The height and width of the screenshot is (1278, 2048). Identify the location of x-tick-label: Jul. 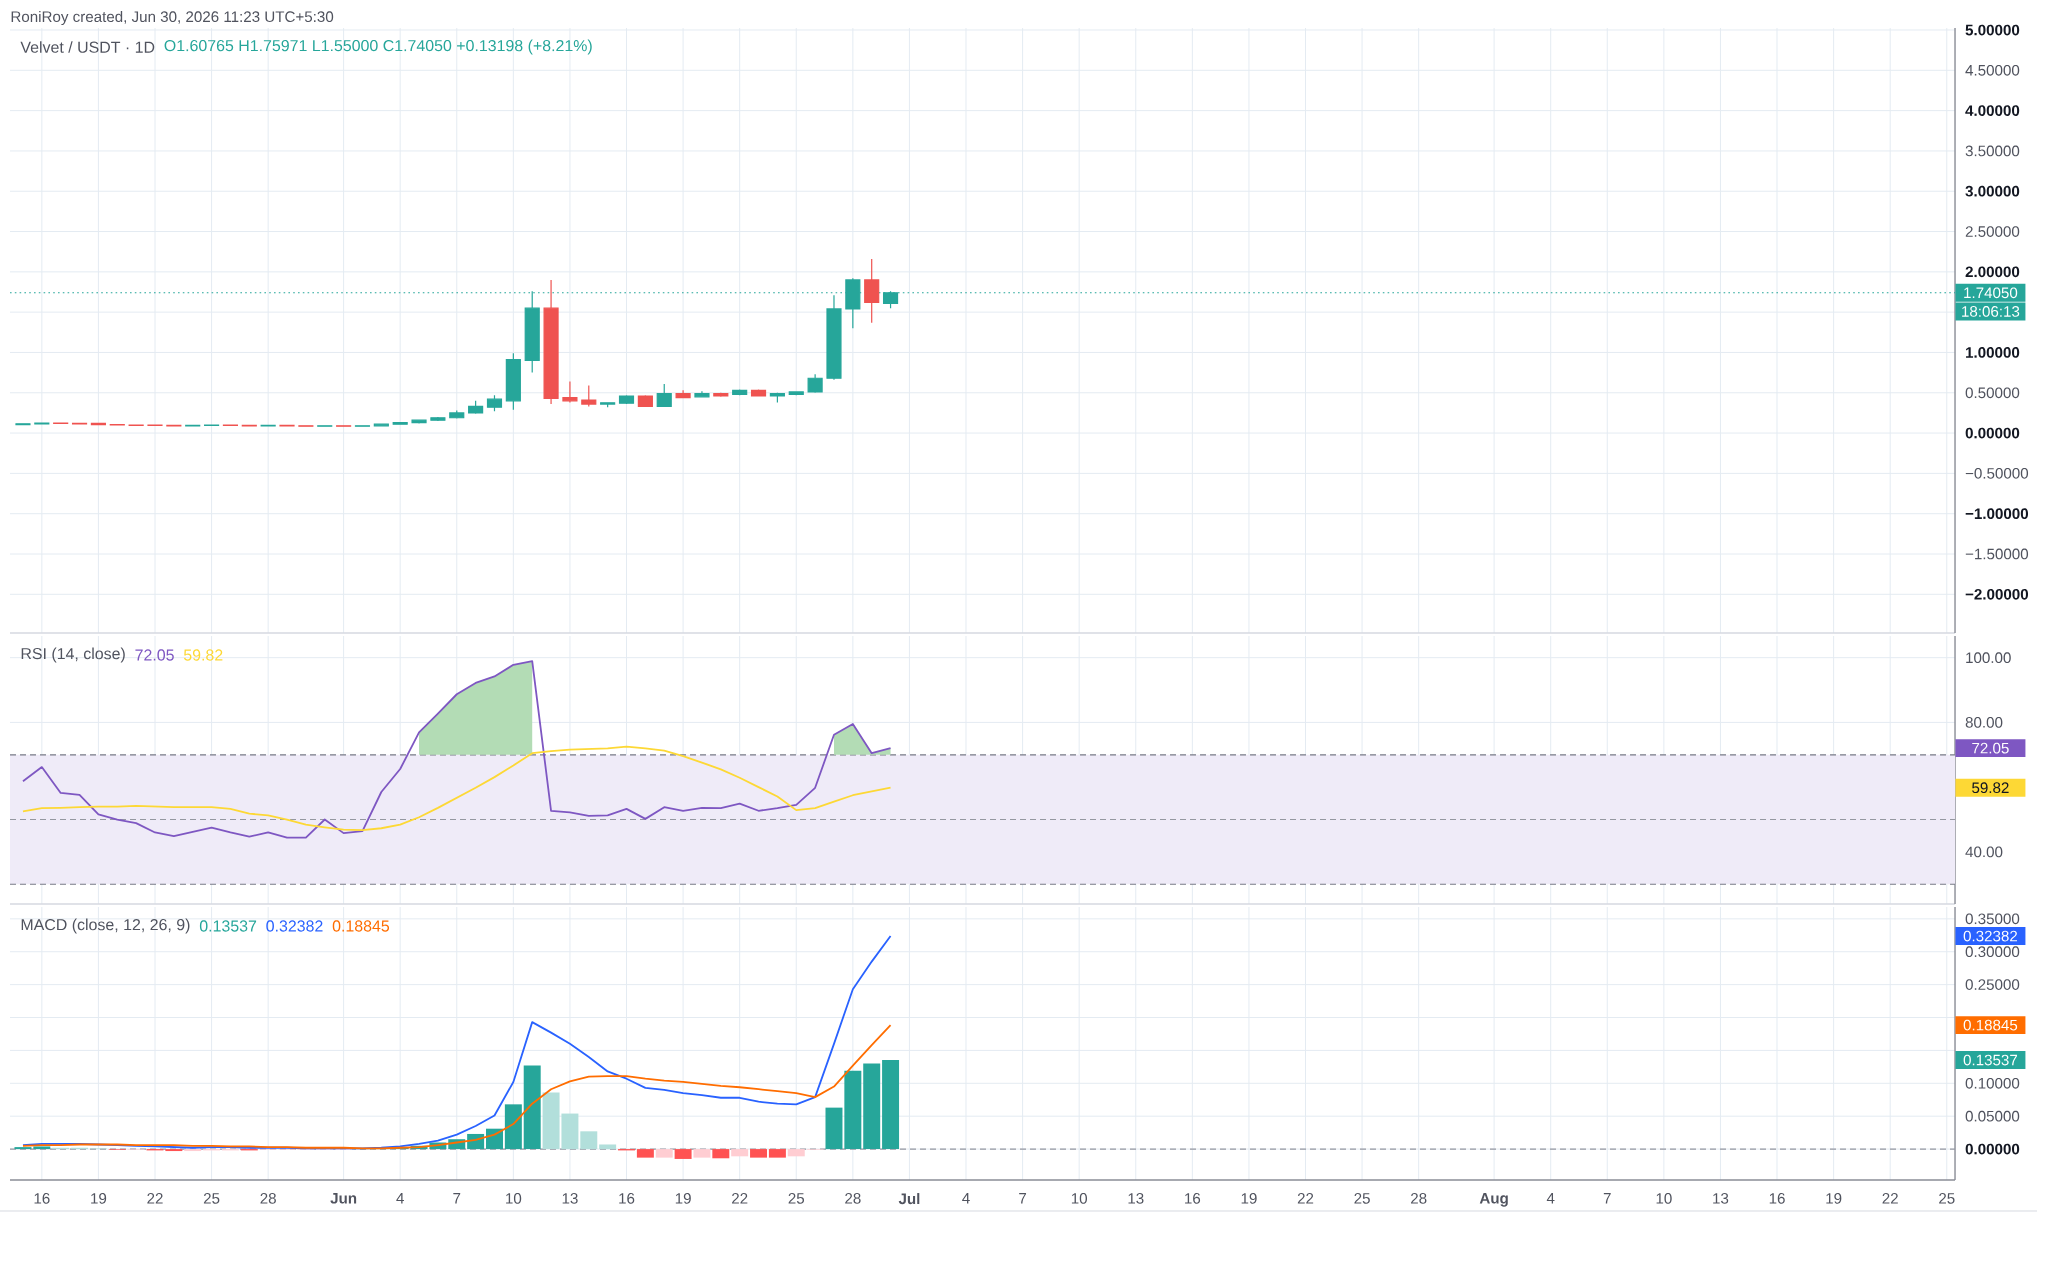
(909, 1199).